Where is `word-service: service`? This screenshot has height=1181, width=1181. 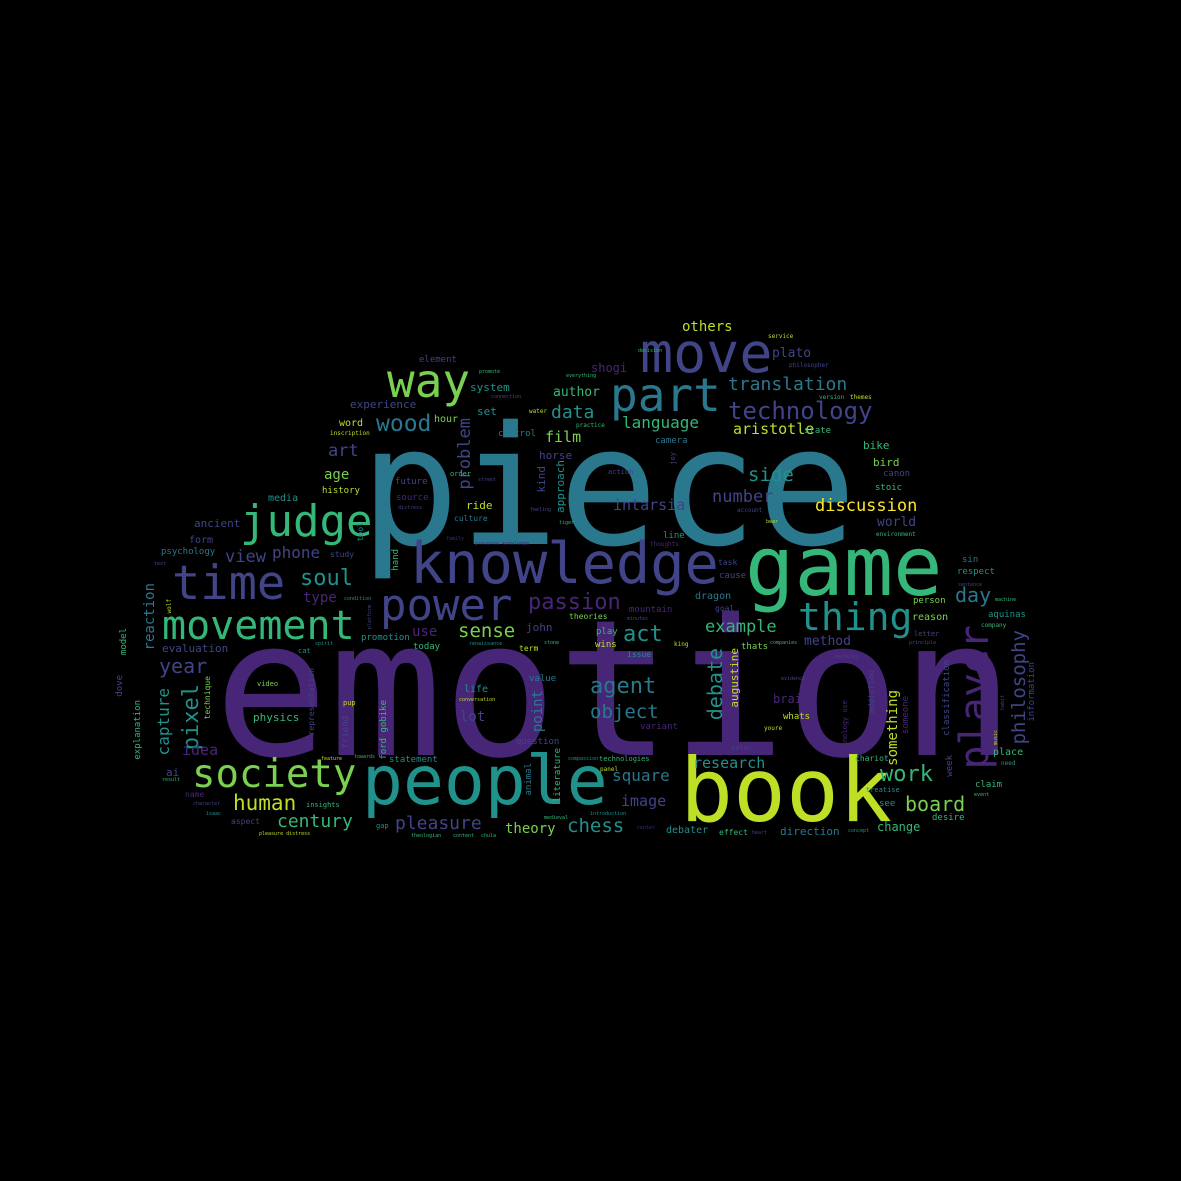
word-service: service is located at coordinates (781, 336).